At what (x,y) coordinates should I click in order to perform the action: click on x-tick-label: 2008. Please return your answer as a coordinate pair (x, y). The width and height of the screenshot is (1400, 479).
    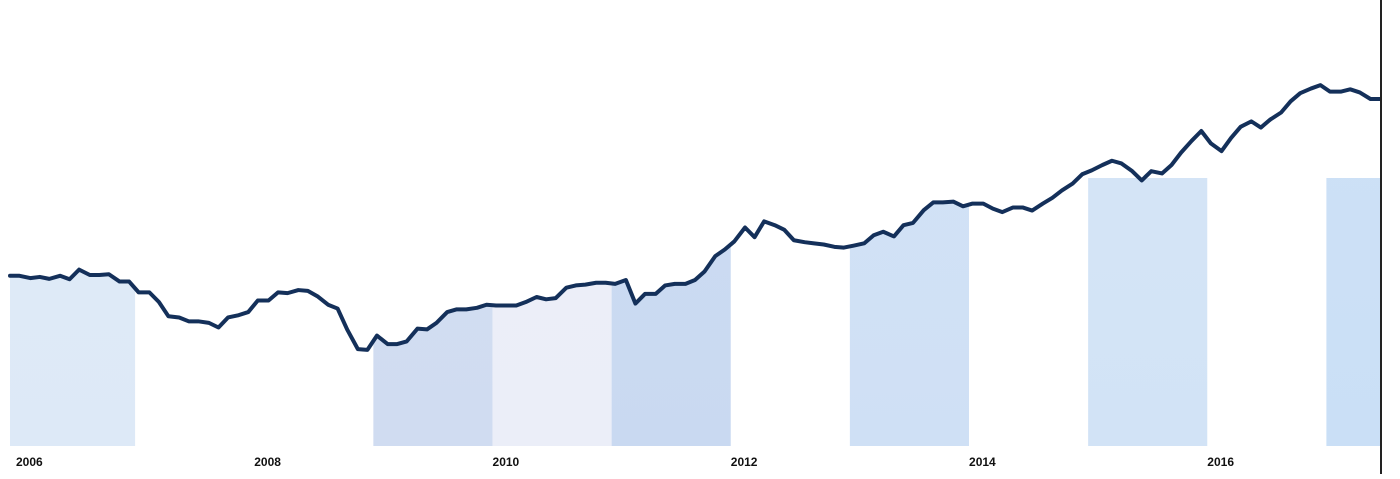
    Looking at the image, I should click on (267, 462).